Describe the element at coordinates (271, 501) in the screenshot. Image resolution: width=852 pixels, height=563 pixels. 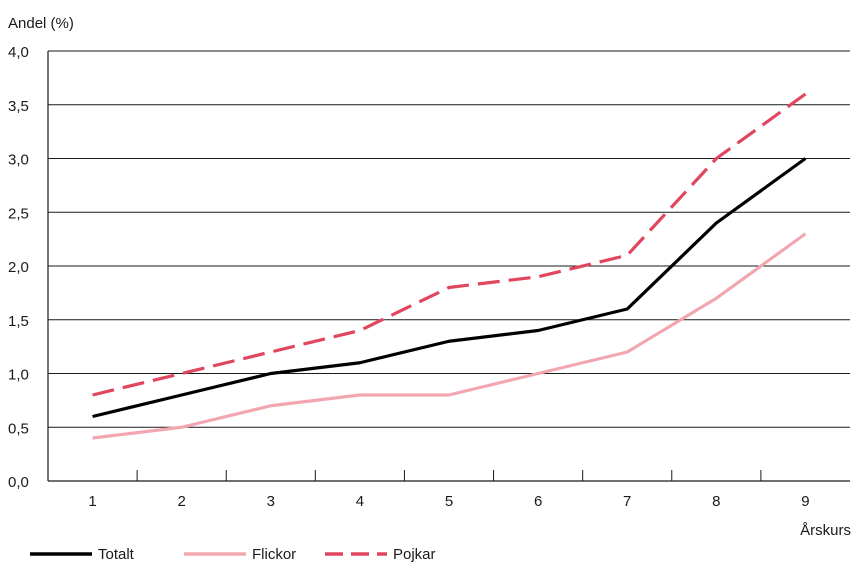
I see `x-tick-label: 3` at that location.